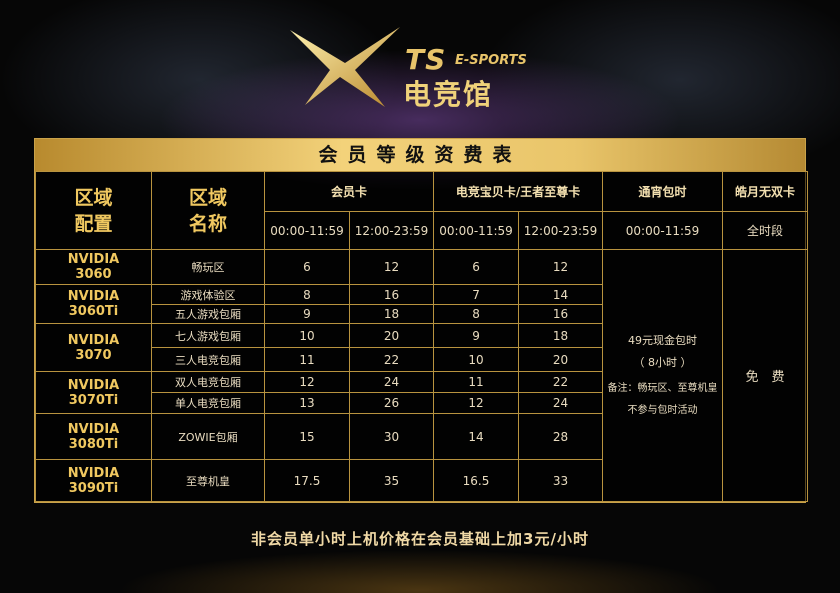 The image size is (840, 593). What do you see at coordinates (476, 267) in the screenshot?
I see `baby-price-am: 6` at bounding box center [476, 267].